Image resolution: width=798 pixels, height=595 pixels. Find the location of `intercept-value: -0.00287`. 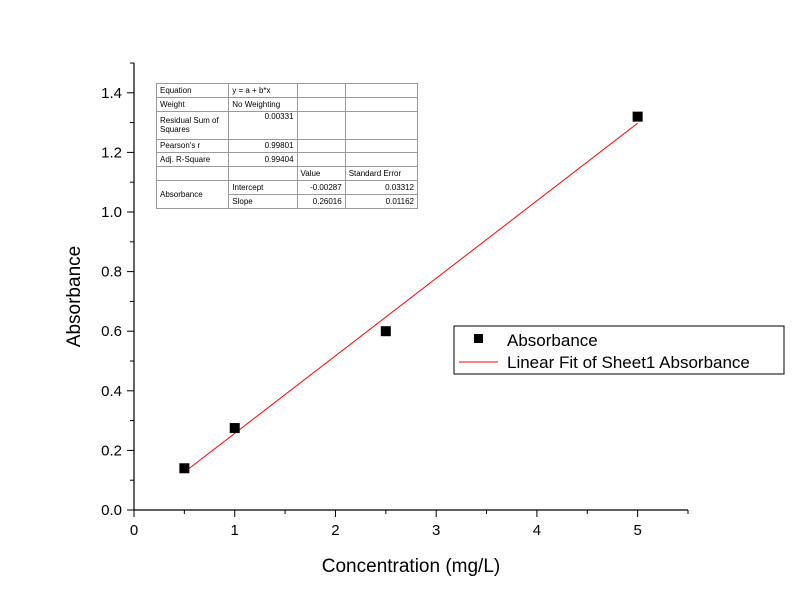

intercept-value: -0.00287 is located at coordinates (321, 188).